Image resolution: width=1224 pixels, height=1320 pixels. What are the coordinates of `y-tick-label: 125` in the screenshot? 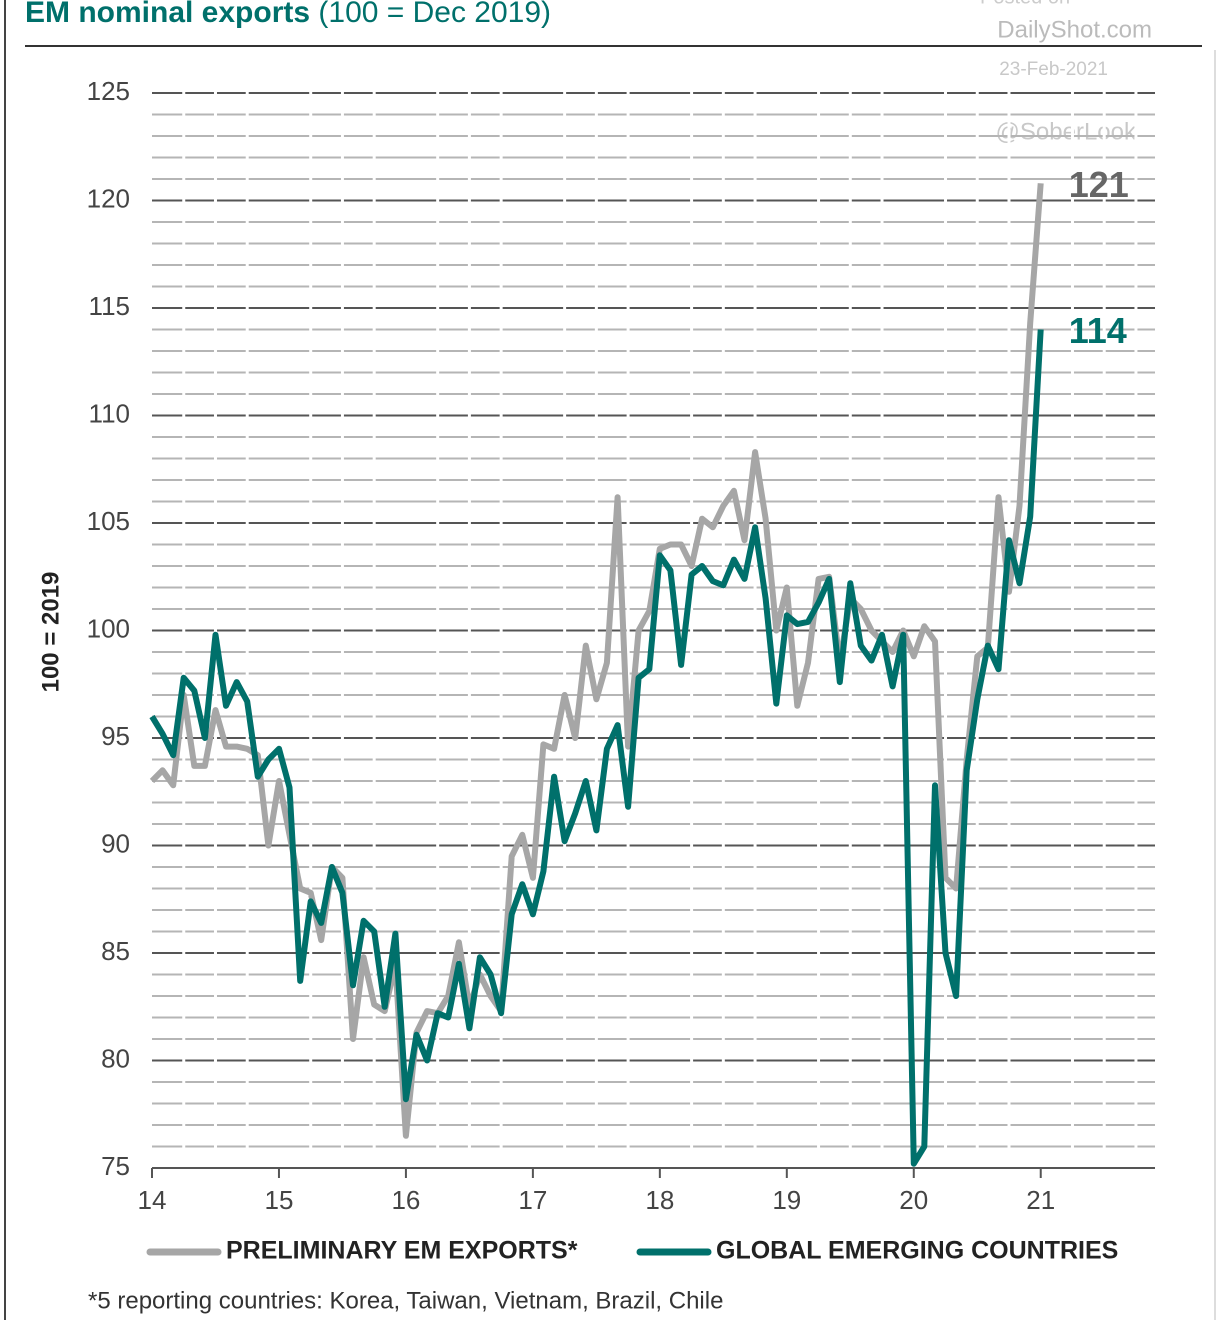 It's located at (108, 91).